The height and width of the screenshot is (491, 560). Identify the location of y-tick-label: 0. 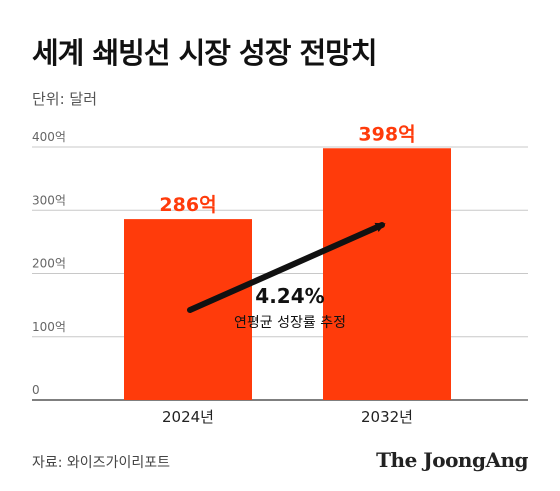
(36, 390).